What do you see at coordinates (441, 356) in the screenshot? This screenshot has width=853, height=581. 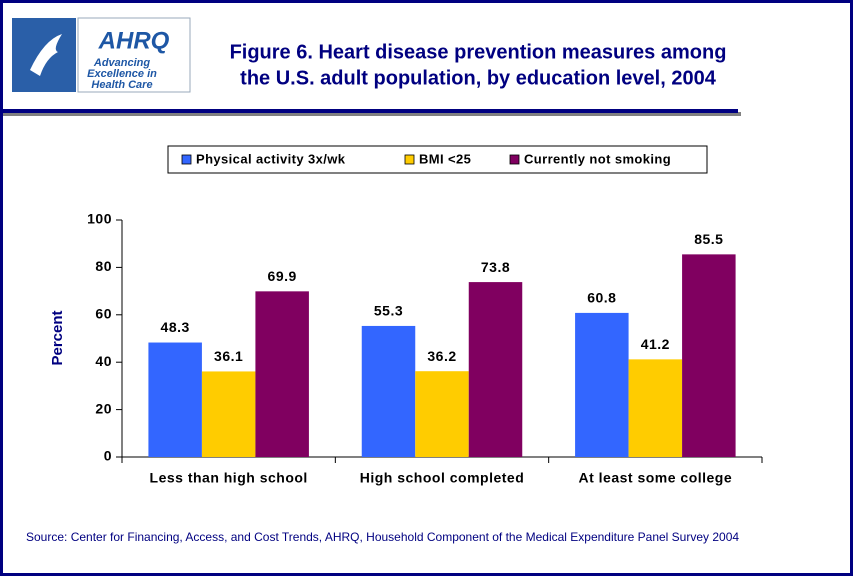 I see `data-label: 36.2` at bounding box center [441, 356].